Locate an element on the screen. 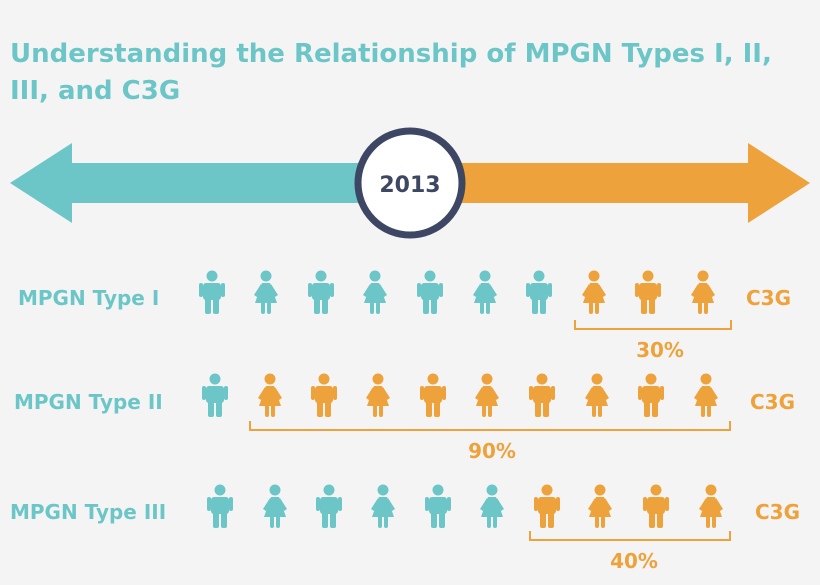  percent-row-1: 30% is located at coordinates (660, 350).